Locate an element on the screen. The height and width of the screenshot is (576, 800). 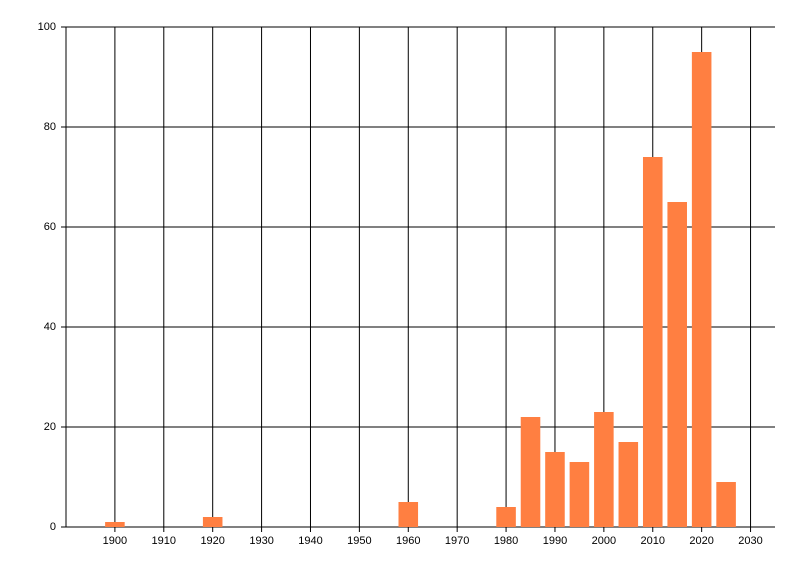
x-tick-label: 1960 is located at coordinates (408, 541).